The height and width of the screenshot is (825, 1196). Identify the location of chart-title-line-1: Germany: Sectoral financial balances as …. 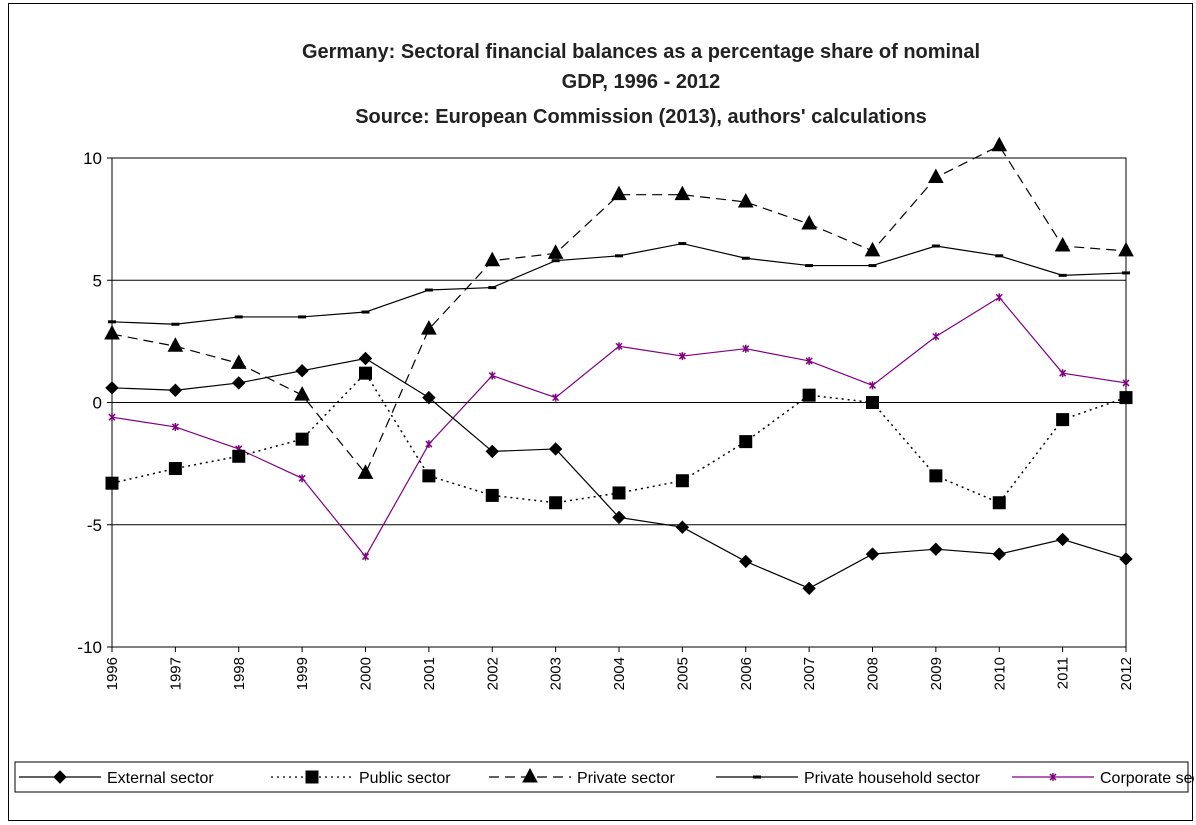
(641, 52).